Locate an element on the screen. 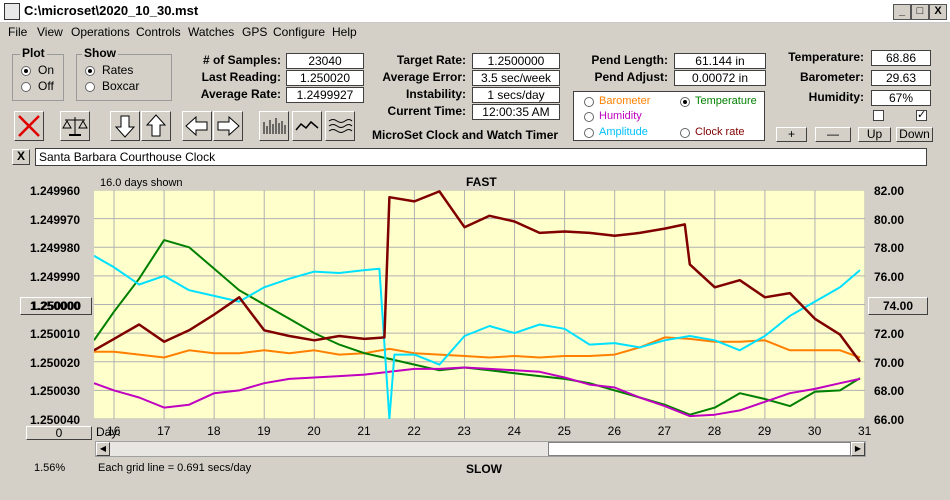 The height and width of the screenshot is (500, 950). menu-file: File is located at coordinates (18, 32).